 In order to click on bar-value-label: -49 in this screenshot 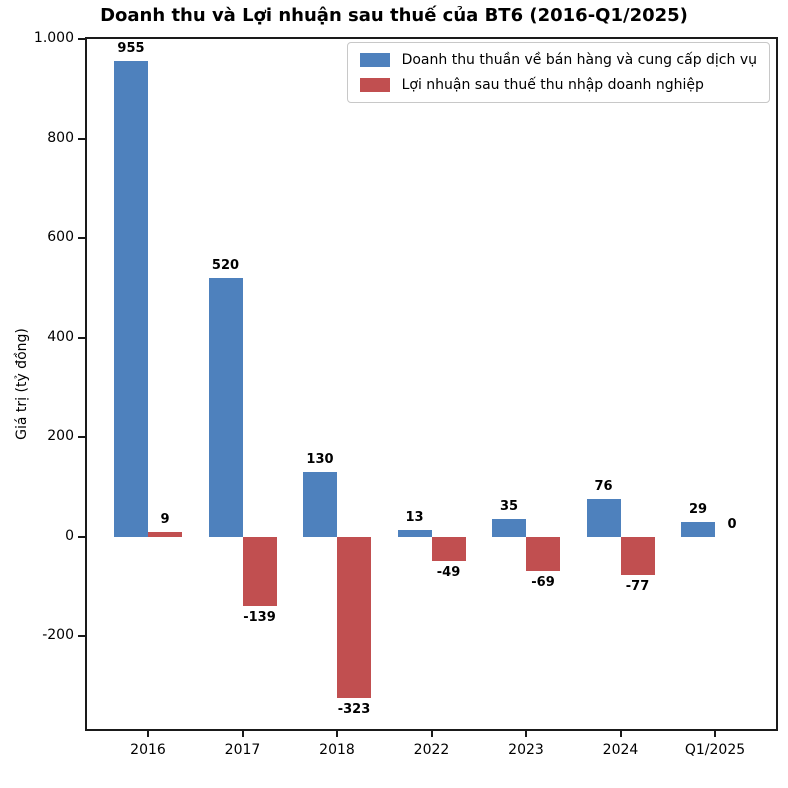, I will do `click(448, 573)`.